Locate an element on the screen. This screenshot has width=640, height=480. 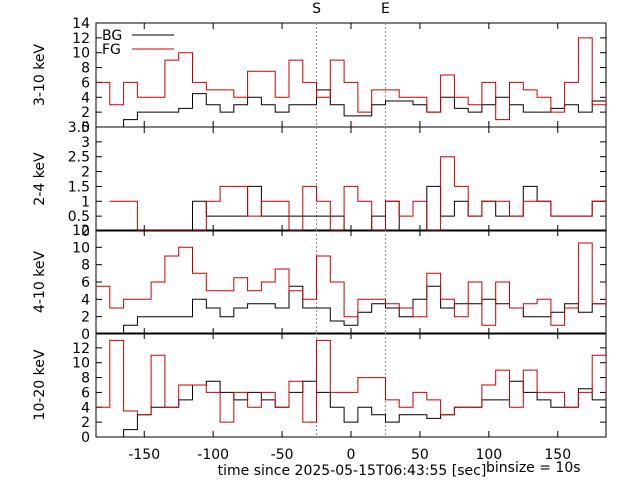
y-tick-label: 1.5 is located at coordinates (79, 187).